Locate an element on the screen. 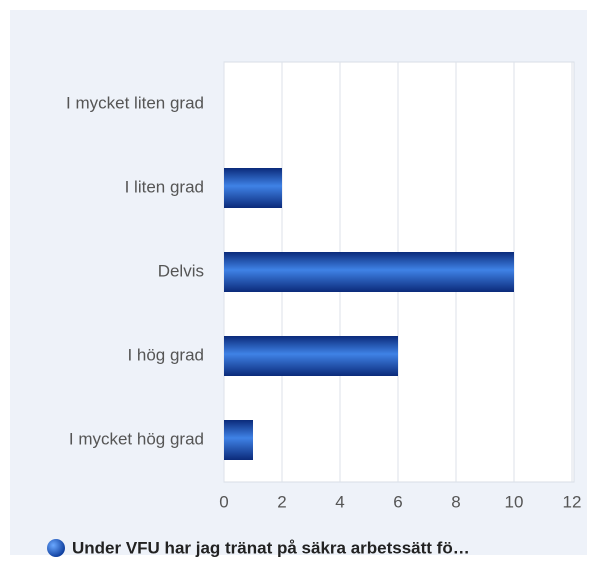  x-tick-label: 12 is located at coordinates (572, 501).